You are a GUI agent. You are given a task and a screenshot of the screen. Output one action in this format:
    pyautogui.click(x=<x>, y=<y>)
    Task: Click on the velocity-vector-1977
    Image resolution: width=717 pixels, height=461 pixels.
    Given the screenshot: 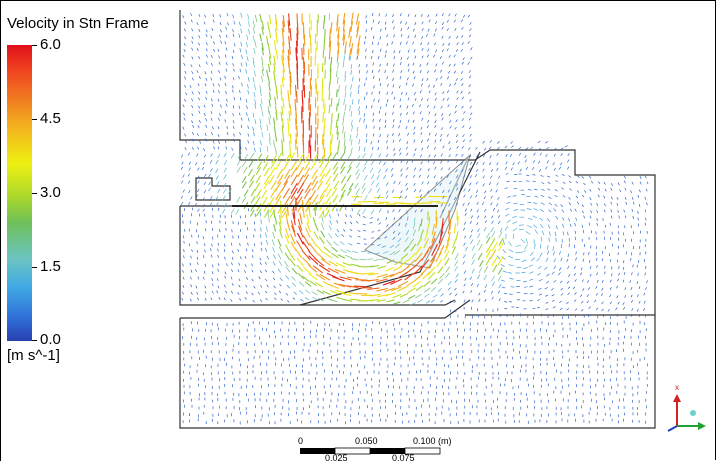 What is the action you would take?
    pyautogui.click(x=360, y=273)
    